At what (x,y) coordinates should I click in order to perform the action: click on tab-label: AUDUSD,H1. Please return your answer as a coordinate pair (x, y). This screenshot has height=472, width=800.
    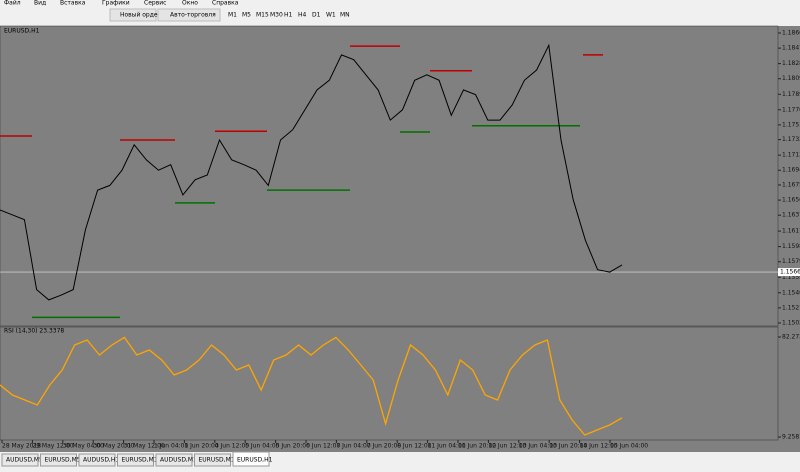
    Looking at the image, I should click on (101, 460).